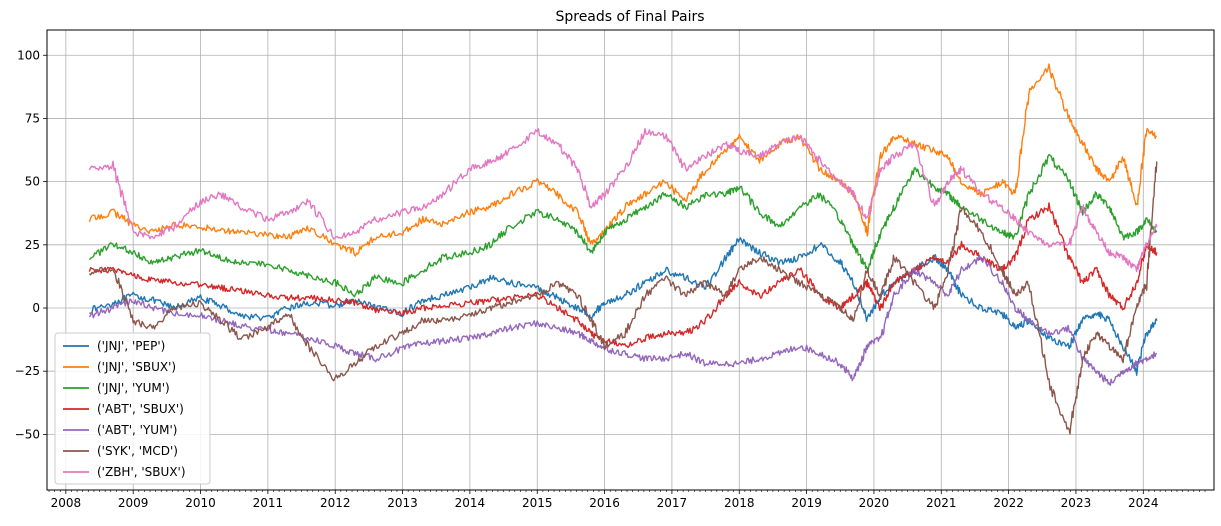 Image resolution: width=1221 pixels, height=526 pixels. I want to click on x-tick-label: 2013, so click(402, 503).